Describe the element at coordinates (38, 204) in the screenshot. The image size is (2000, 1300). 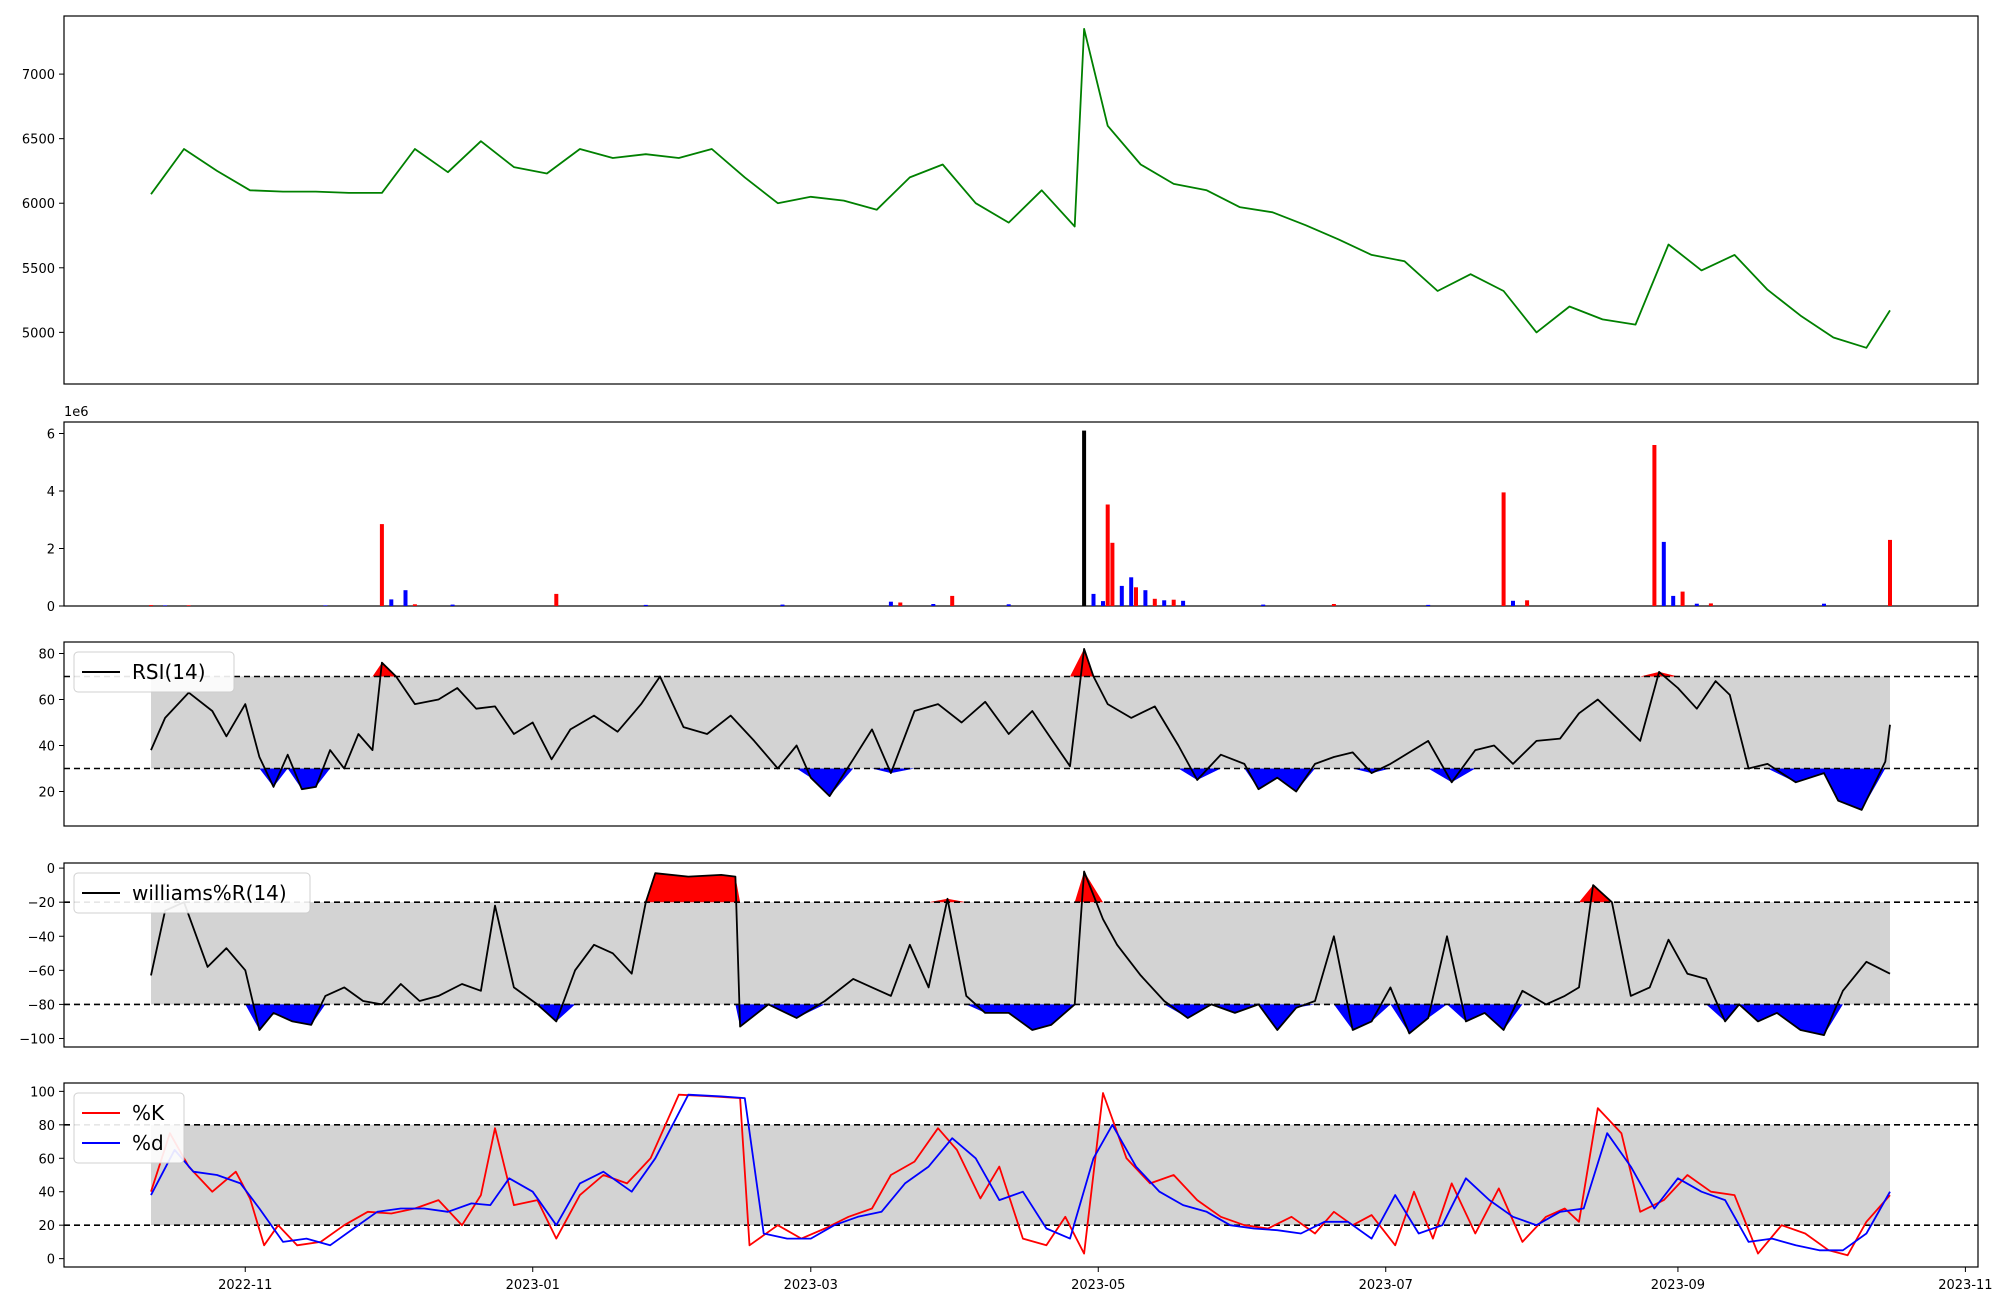
I see `y-tick-label: 6000` at that location.